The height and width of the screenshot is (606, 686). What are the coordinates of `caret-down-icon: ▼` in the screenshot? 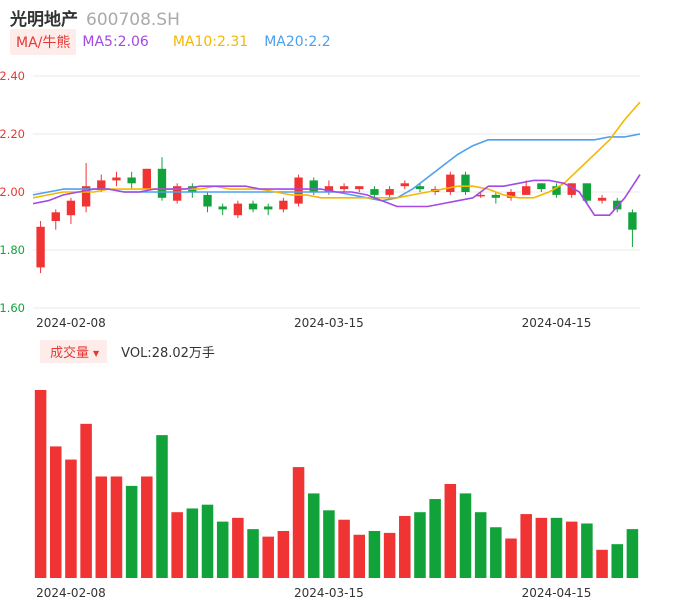 It's located at (96, 353).